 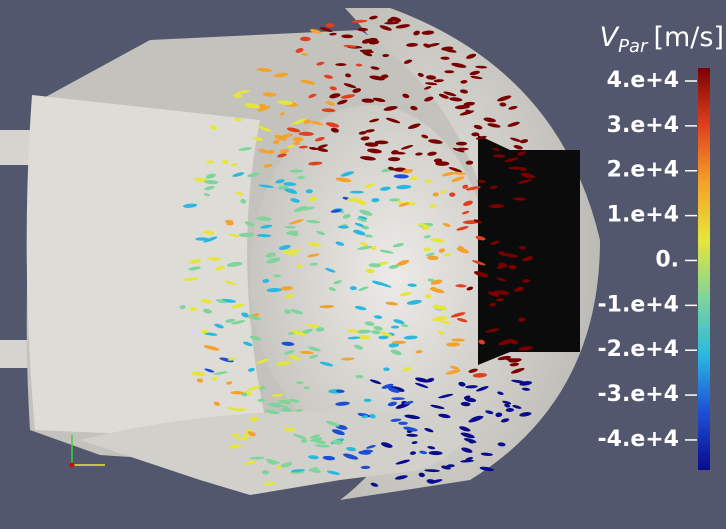 What do you see at coordinates (638, 394) in the screenshot?
I see `tick-label: -3.e+4` at bounding box center [638, 394].